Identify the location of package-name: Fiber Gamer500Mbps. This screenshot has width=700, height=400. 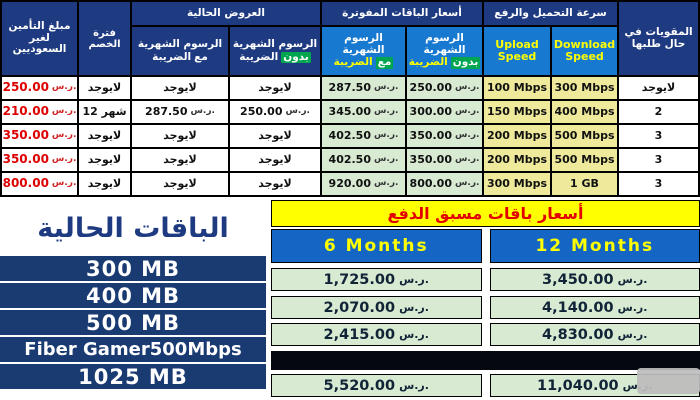
(133, 349).